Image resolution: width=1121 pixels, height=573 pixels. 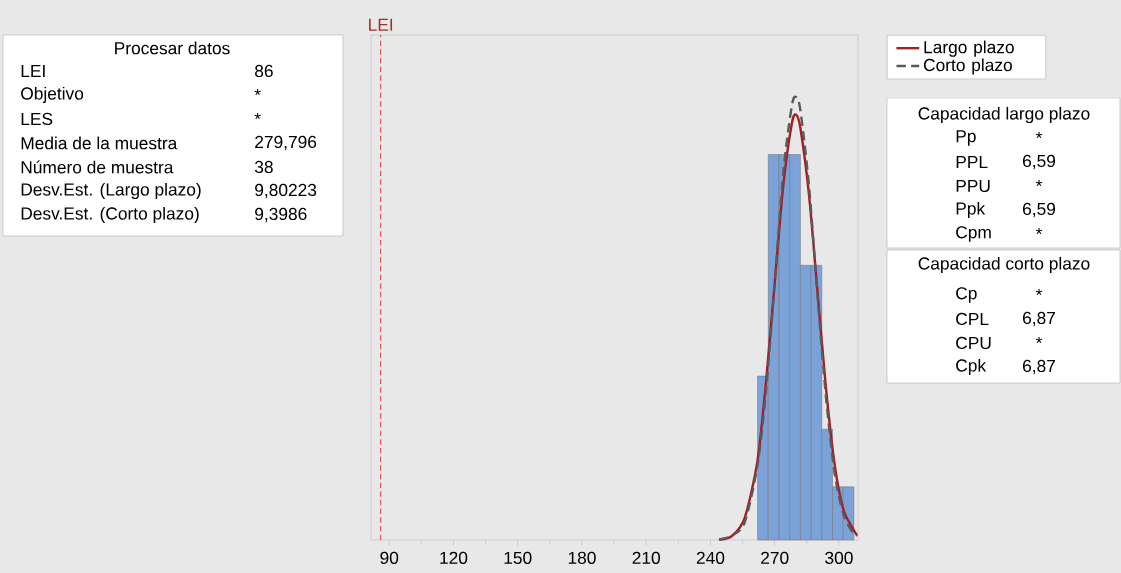 I want to click on text: CPU, so click(x=973, y=343).